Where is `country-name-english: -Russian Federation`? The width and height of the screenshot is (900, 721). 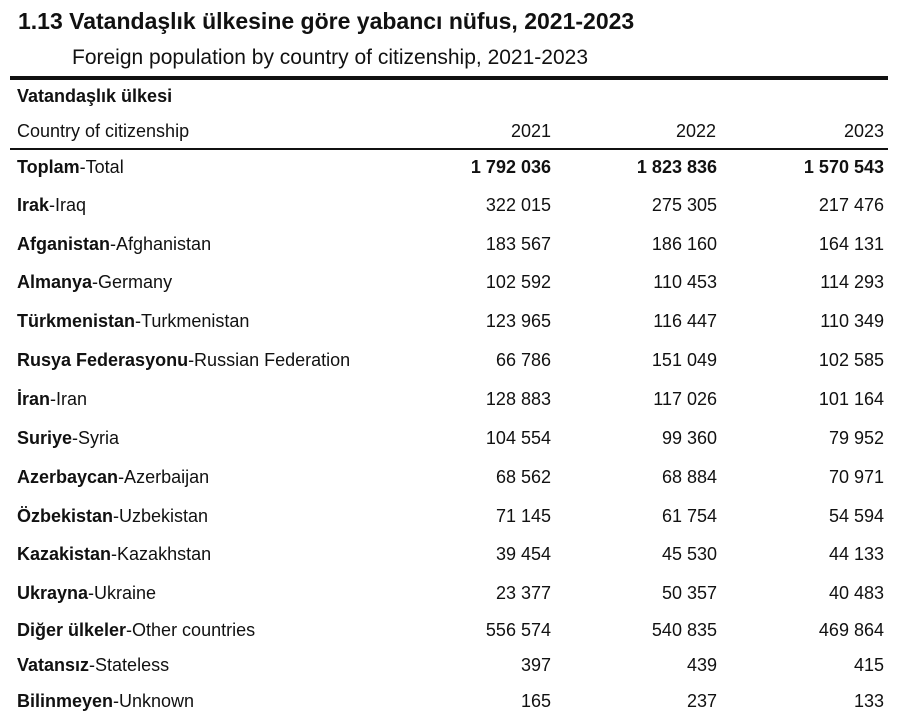 country-name-english: -Russian Federation is located at coordinates (269, 360).